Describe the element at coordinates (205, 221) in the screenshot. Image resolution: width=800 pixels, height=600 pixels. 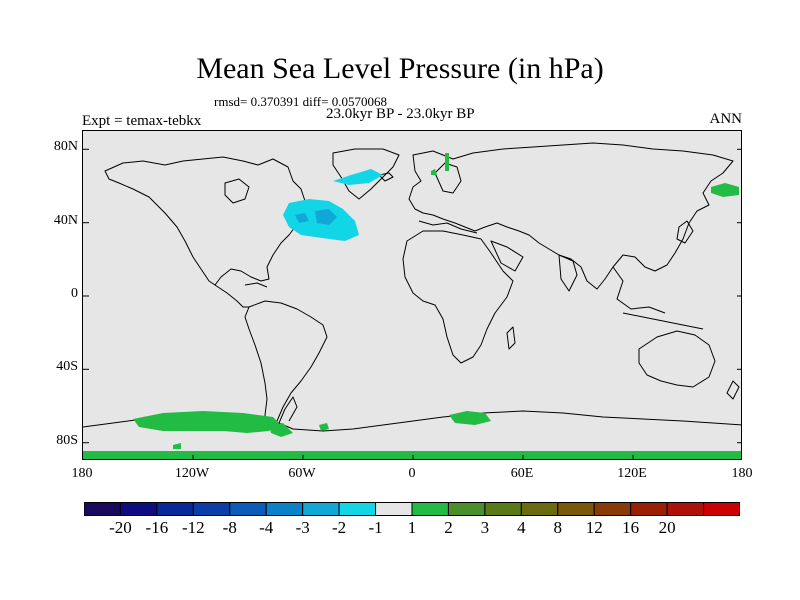
I see `coast-north-america` at that location.